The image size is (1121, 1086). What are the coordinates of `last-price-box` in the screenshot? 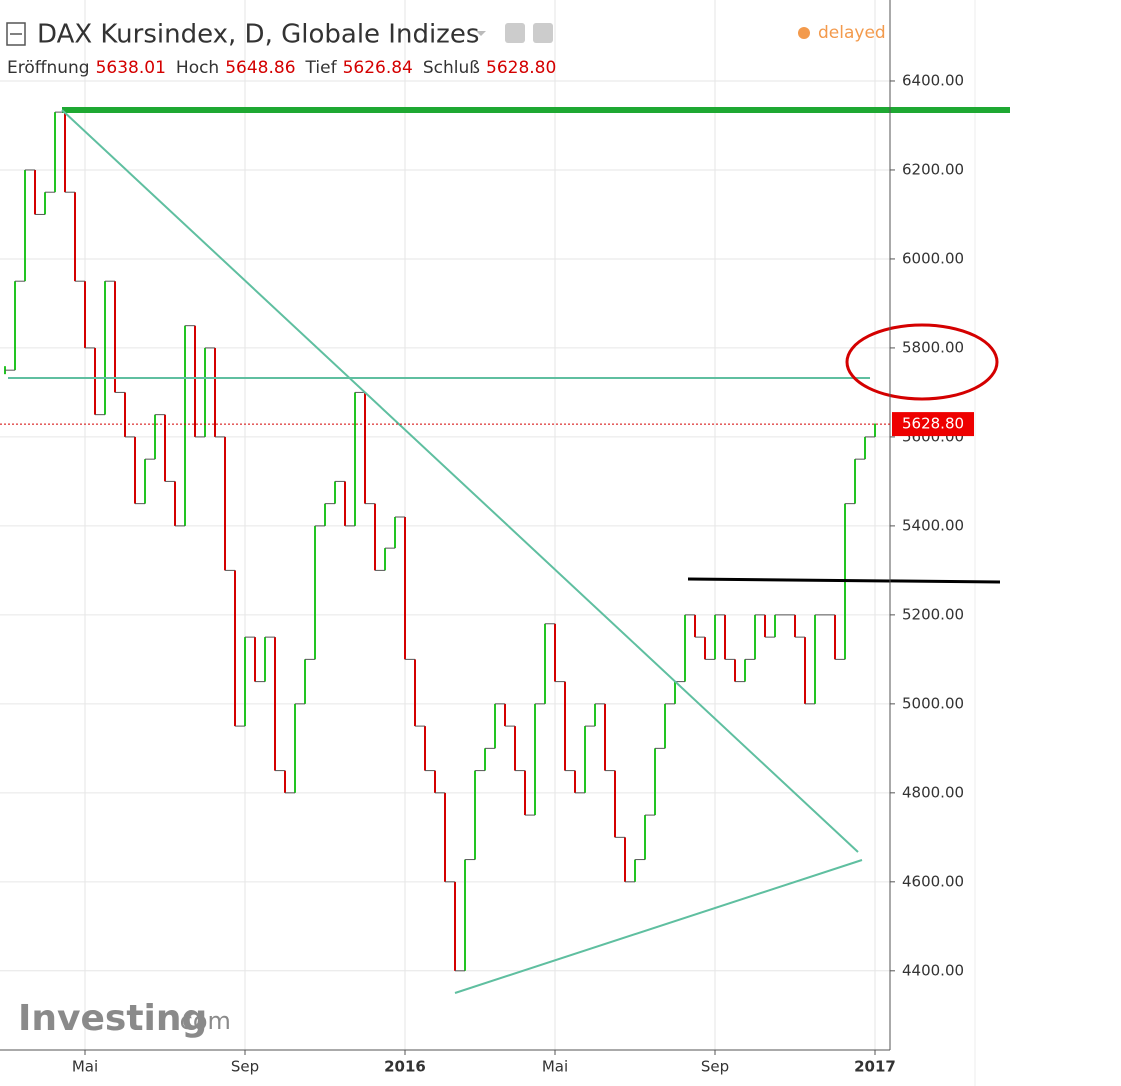 It's located at (933, 424).